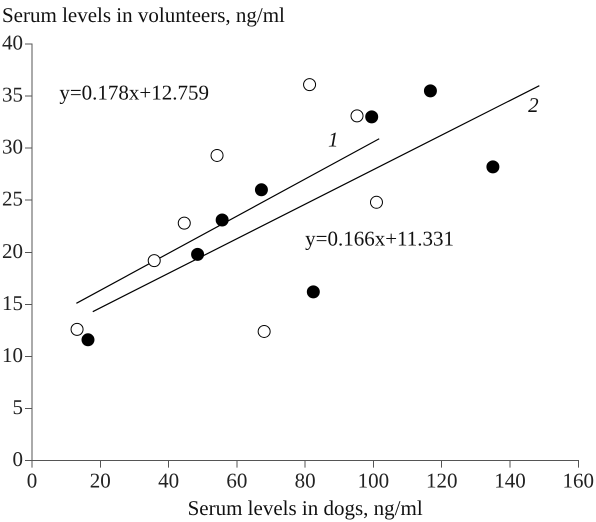 This screenshot has height=522, width=596. Describe the element at coordinates (12, 250) in the screenshot. I see `y-tick-label: 20` at that location.